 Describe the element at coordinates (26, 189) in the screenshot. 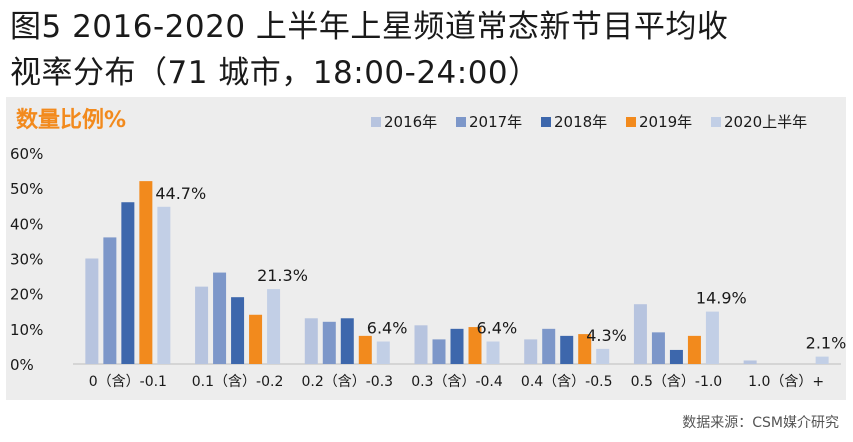

I see `y-tick-label: 50%` at that location.